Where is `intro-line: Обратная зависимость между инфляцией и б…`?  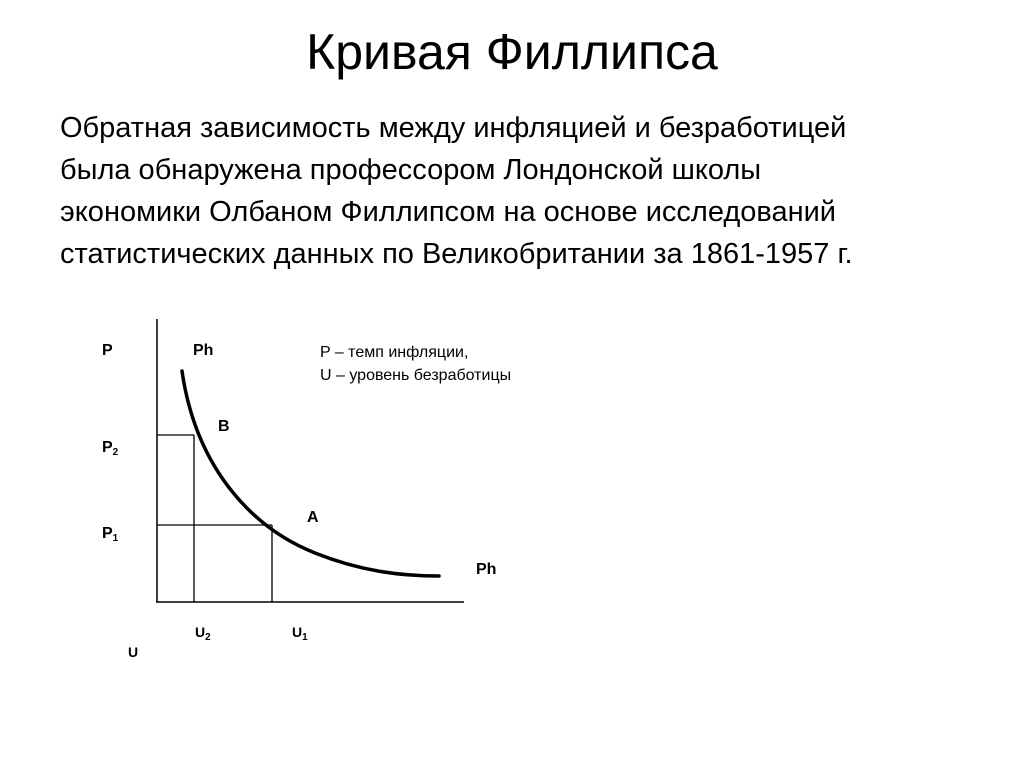 intro-line: Обратная зависимость между инфляцией и б… is located at coordinates (453, 128).